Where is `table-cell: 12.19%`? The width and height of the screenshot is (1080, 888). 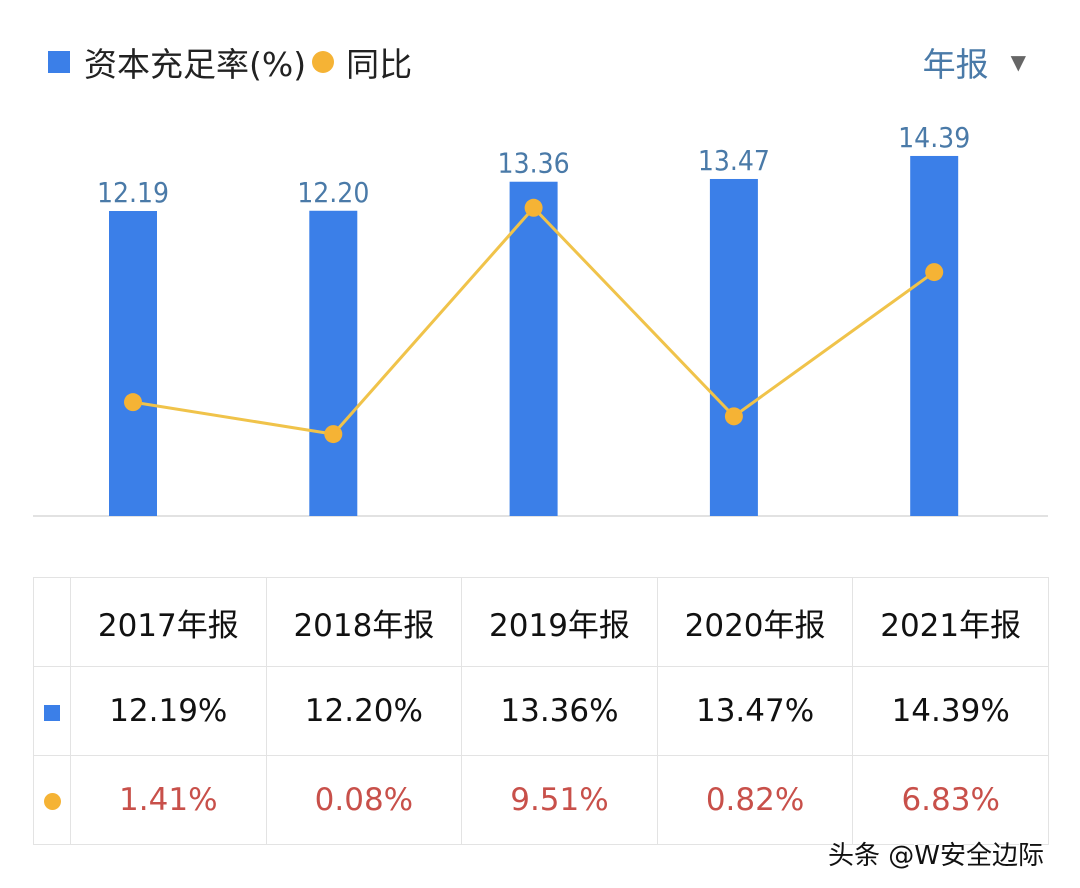 table-cell: 12.19% is located at coordinates (168, 711).